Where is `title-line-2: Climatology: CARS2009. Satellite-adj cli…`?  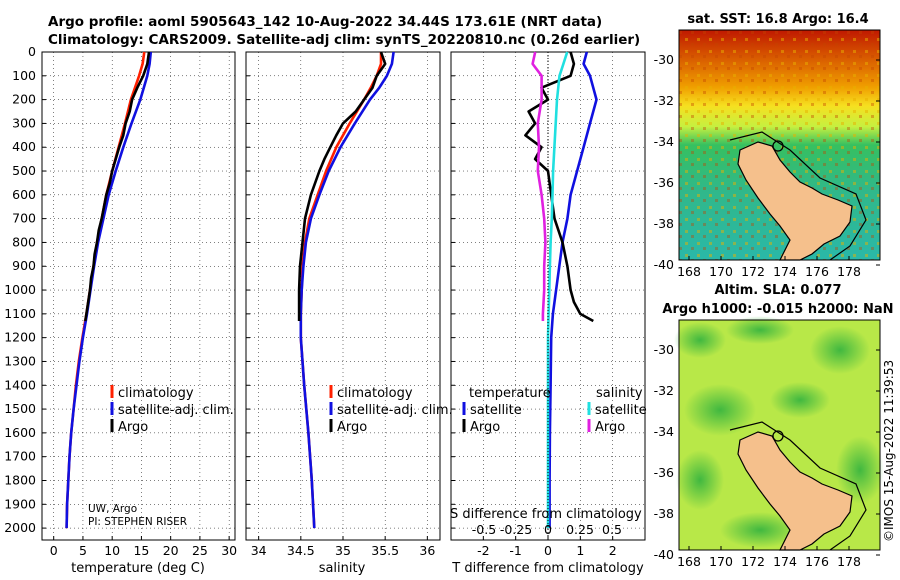 title-line-2: Climatology: CARS2009. Satellite-adj cli… is located at coordinates (344, 40).